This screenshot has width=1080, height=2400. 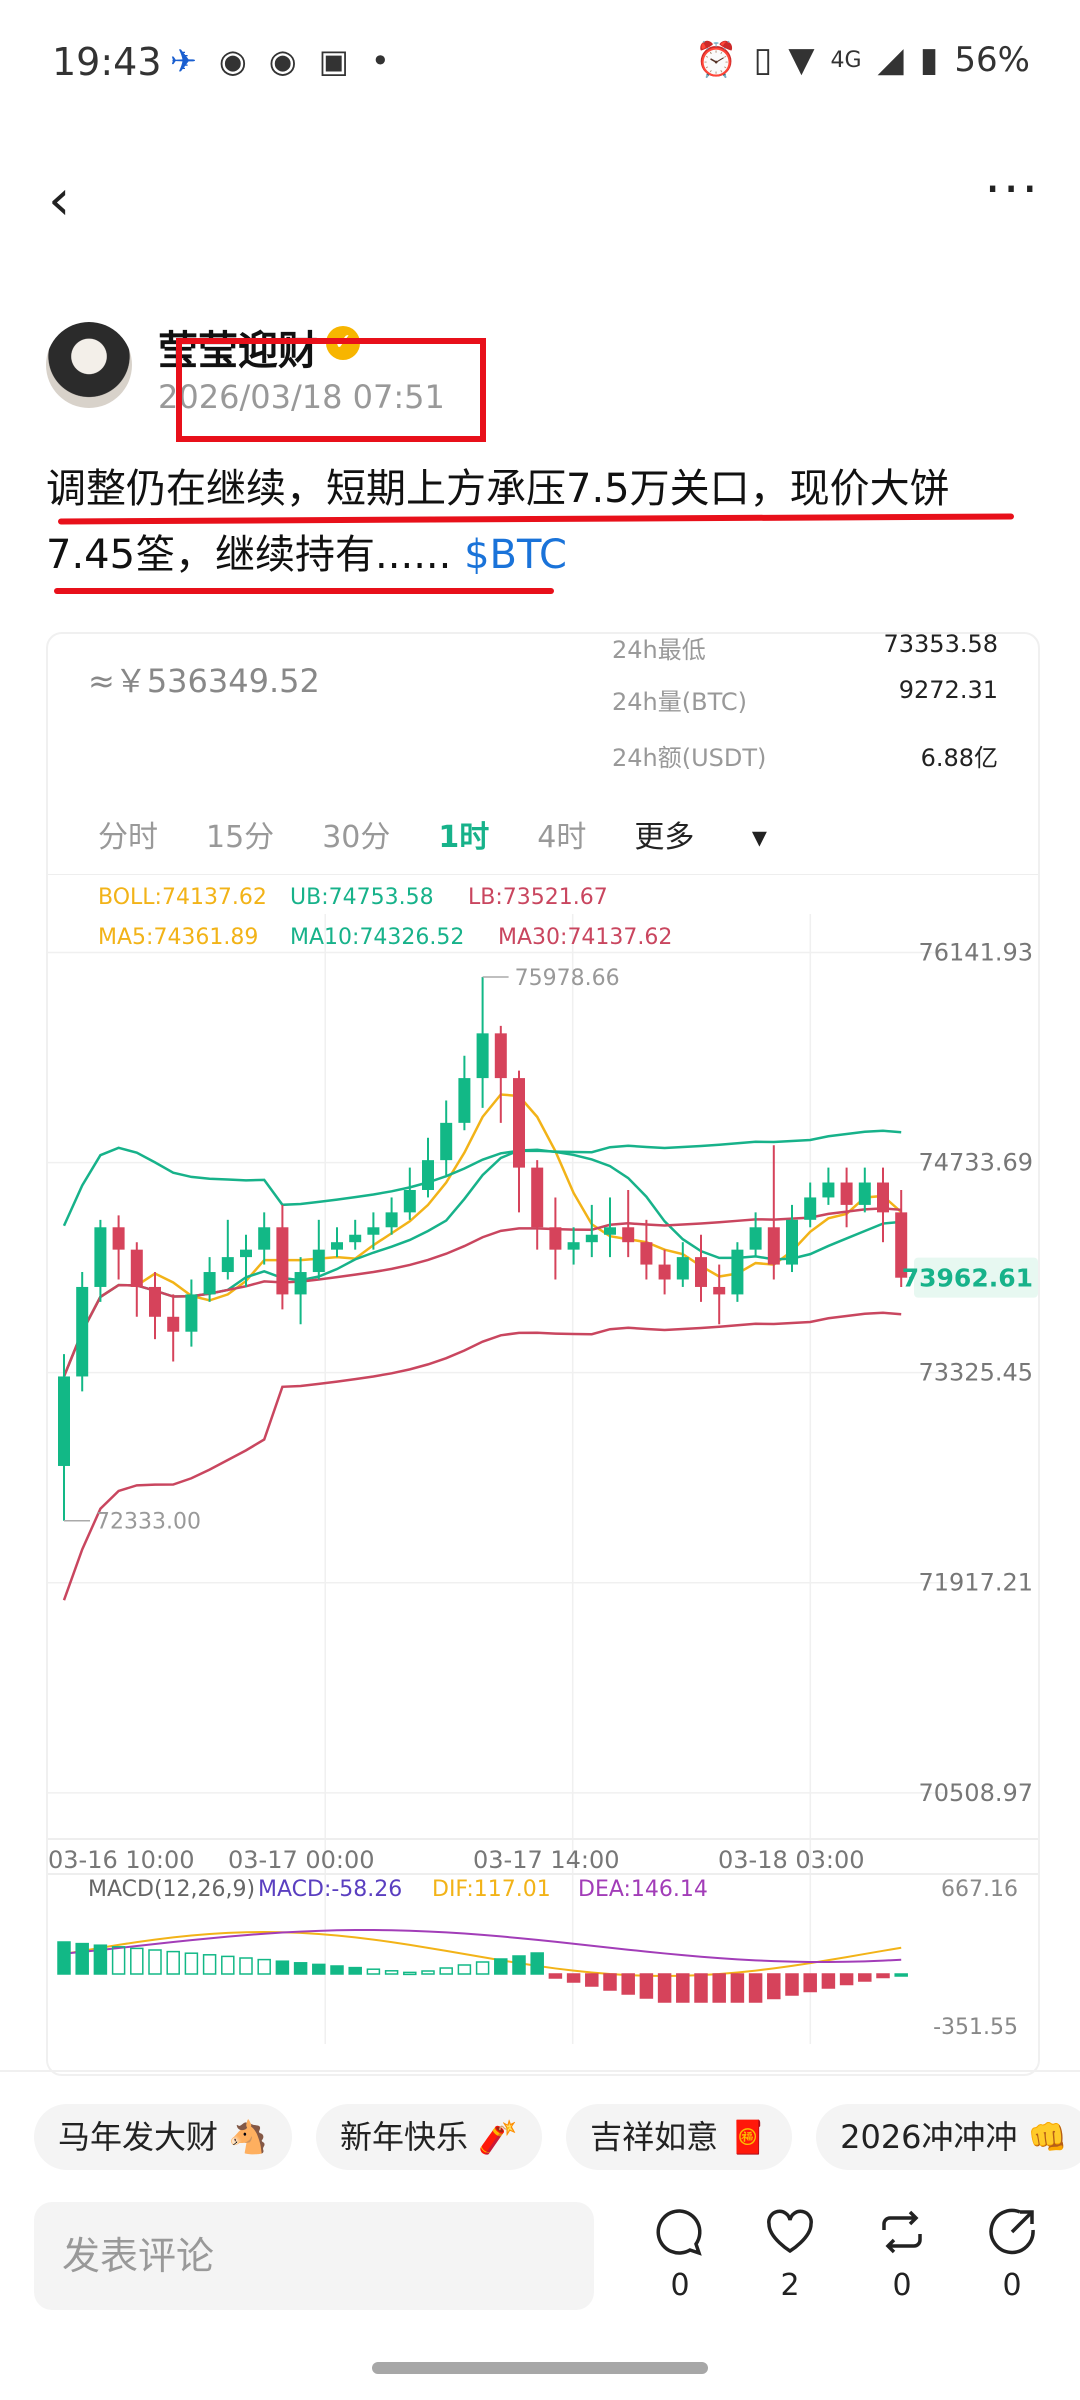 I want to click on status-bar: 19:43 ✈ ◉ ◉ ▣ • ⏰ ▯ ▼ 4G ◢ ▮ 56%, so click(x=540, y=65).